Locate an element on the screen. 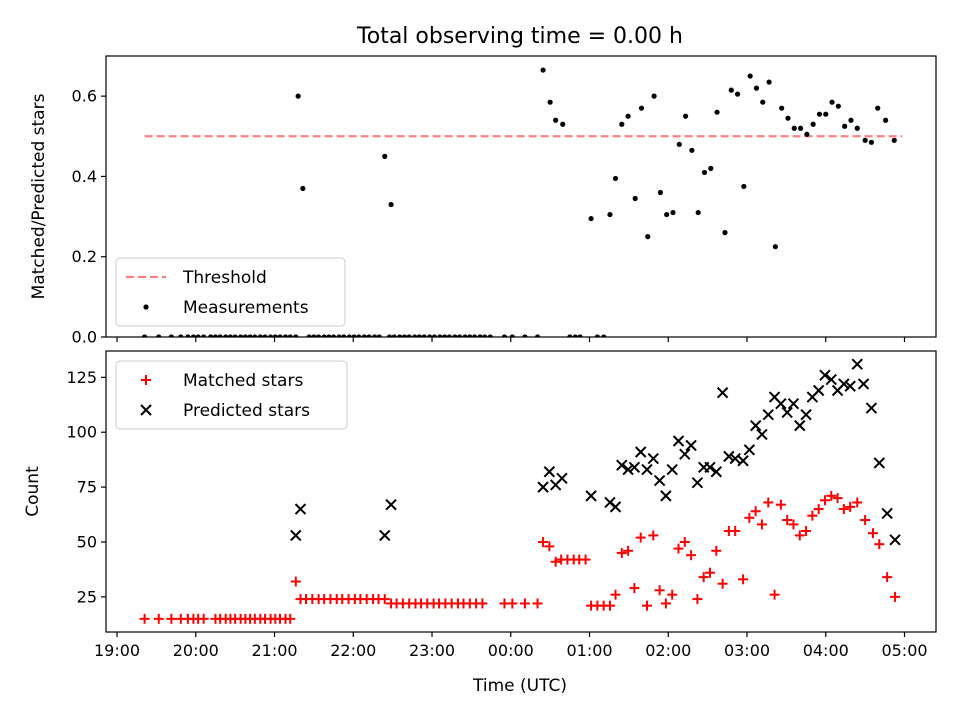 This screenshot has width=960, height=720. legend: Matched stars Predicted stars is located at coordinates (231, 395).